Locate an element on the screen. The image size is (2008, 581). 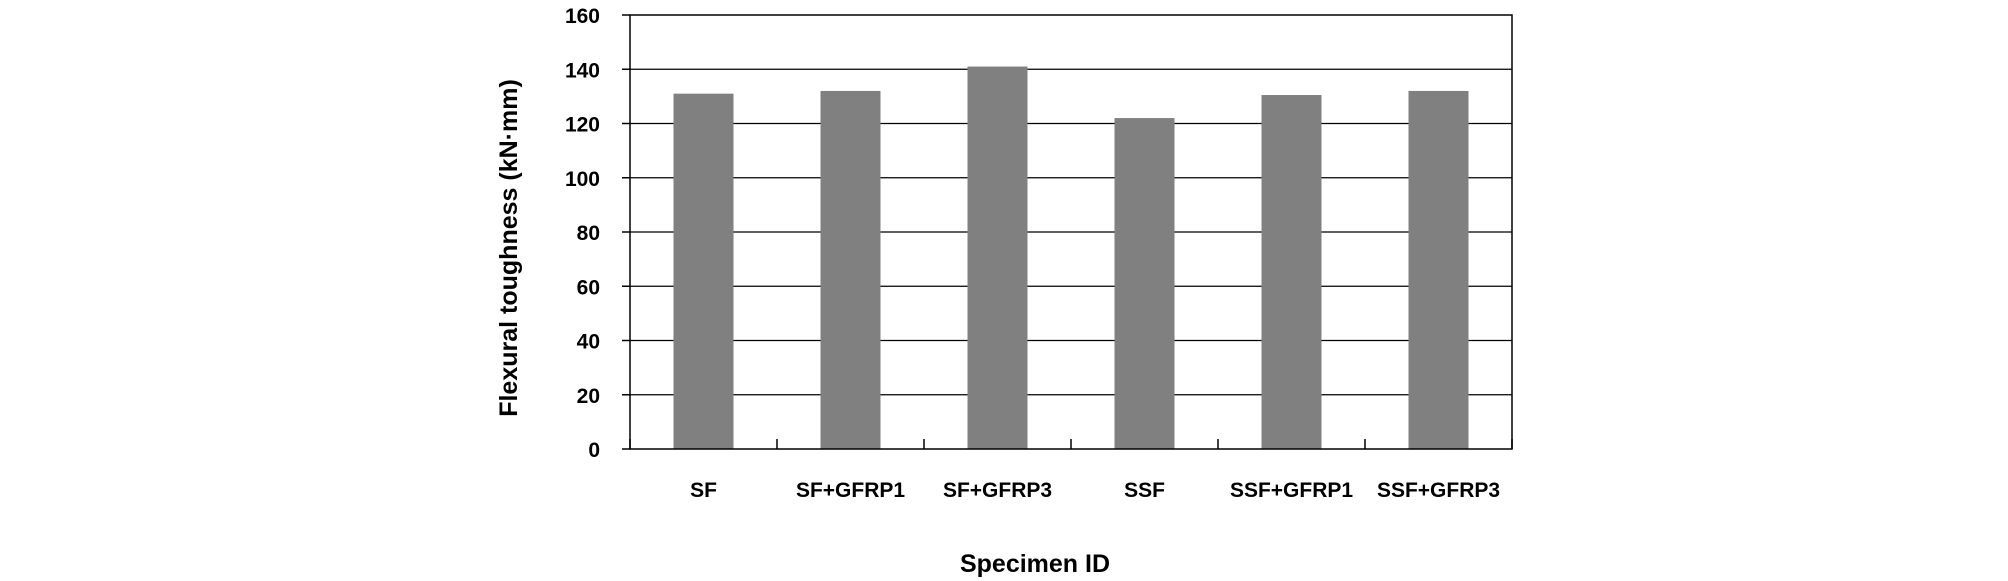
bar-sf-gfrp3 is located at coordinates (997, 257).